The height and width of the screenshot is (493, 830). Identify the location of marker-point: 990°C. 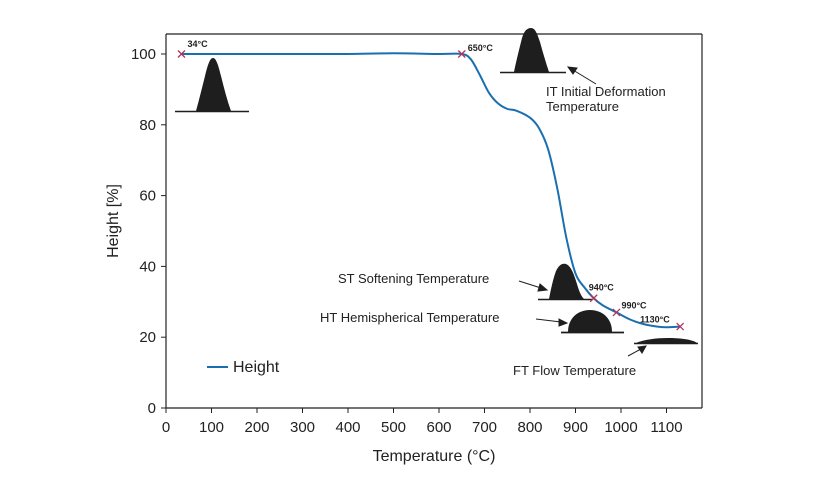
(629, 308).